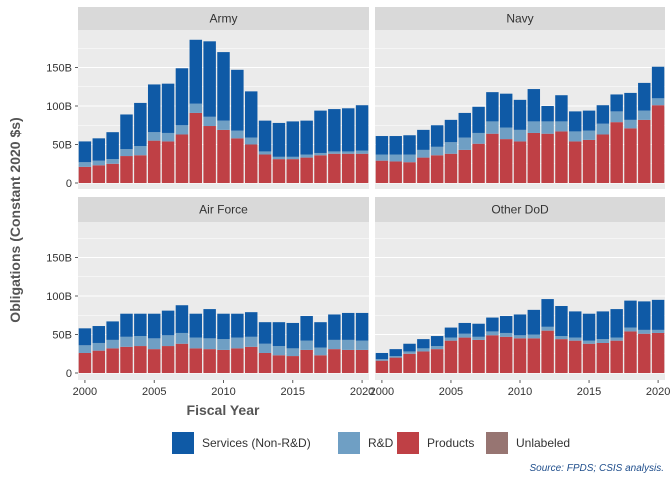 Image resolution: width=672 pixels, height=480 pixels. Describe the element at coordinates (223, 392) in the screenshot. I see `x-tick-label: 2010` at that location.